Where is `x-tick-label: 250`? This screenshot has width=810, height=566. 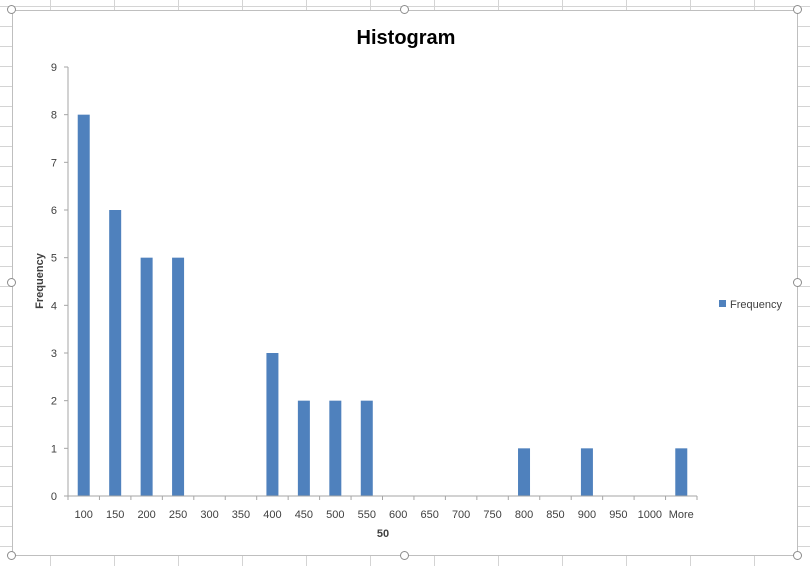
x-tick-label: 250 is located at coordinates (178, 515).